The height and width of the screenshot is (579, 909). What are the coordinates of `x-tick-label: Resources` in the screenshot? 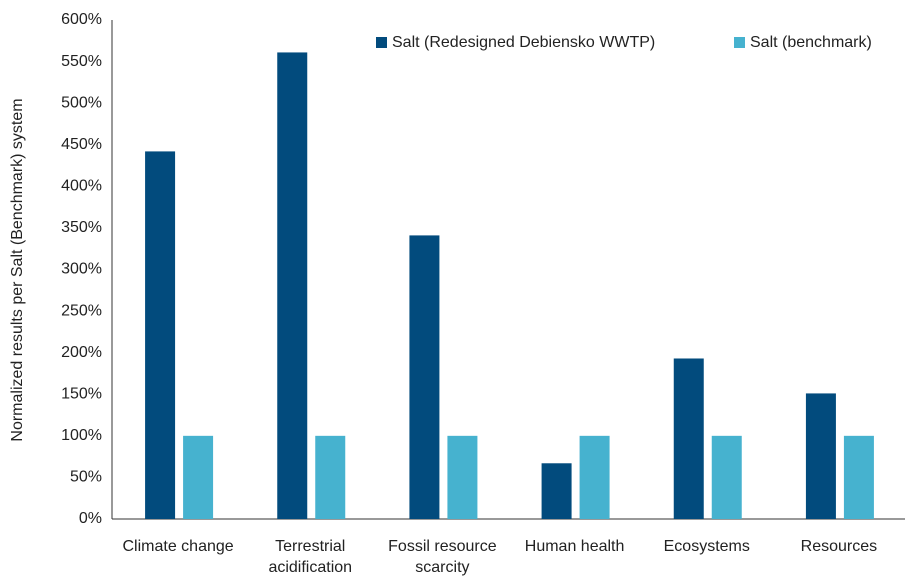 It's located at (839, 546).